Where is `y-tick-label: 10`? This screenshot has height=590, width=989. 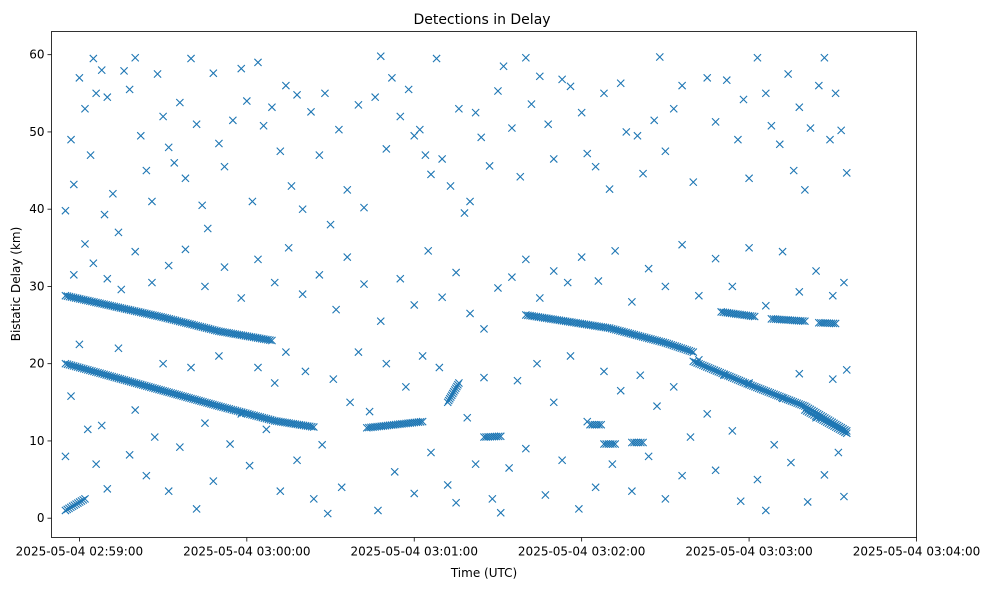
y-tick-label: 10 is located at coordinates (36, 441).